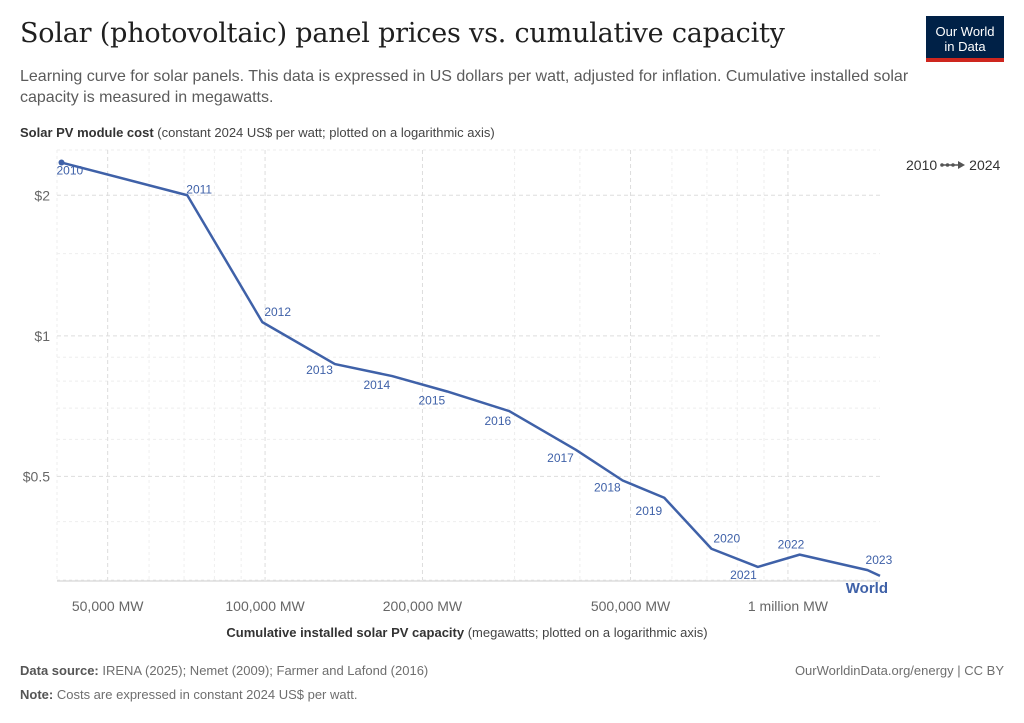 The width and height of the screenshot is (1024, 723). What do you see at coordinates (743, 575) in the screenshot?
I see `point-label: 2021` at bounding box center [743, 575].